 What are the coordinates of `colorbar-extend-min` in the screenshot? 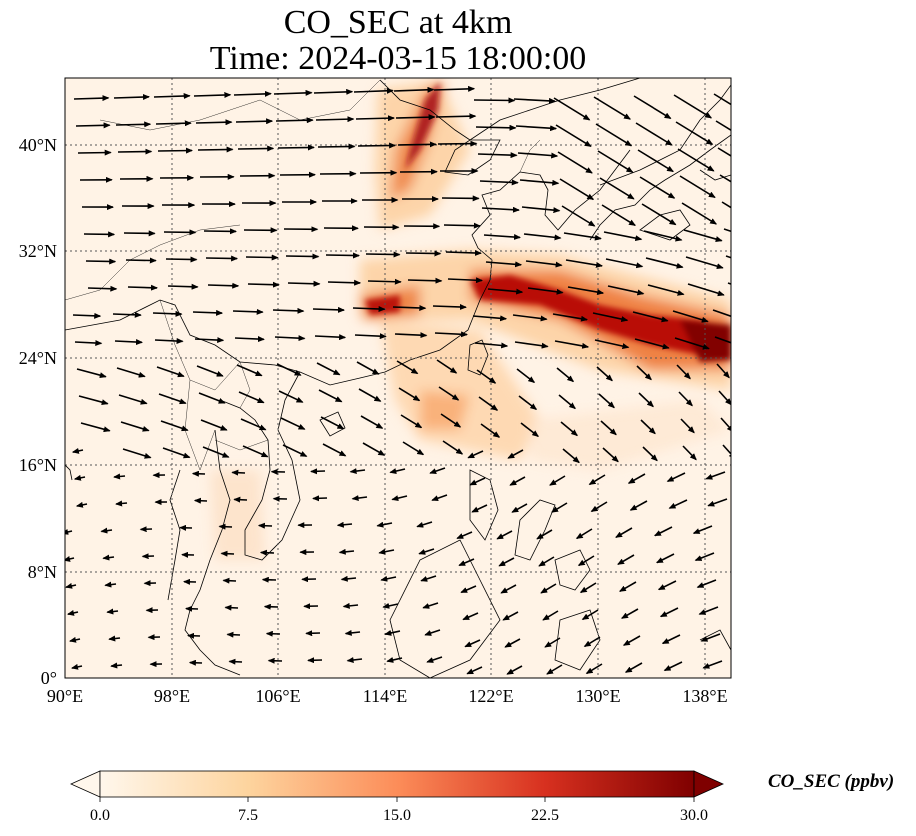 It's located at (85, 784).